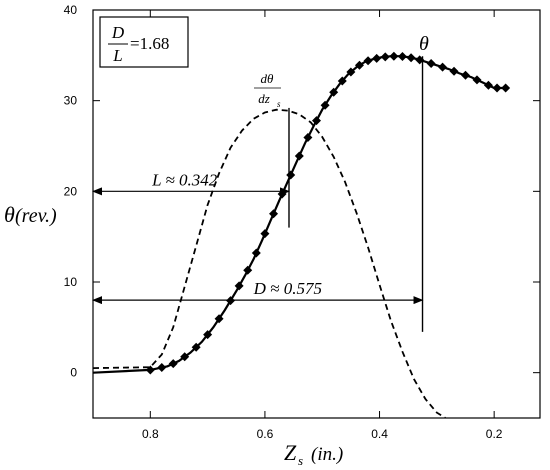 The height and width of the screenshot is (470, 550). What do you see at coordinates (264, 98) in the screenshot?
I see `deriv-label-bottom: dz` at bounding box center [264, 98].